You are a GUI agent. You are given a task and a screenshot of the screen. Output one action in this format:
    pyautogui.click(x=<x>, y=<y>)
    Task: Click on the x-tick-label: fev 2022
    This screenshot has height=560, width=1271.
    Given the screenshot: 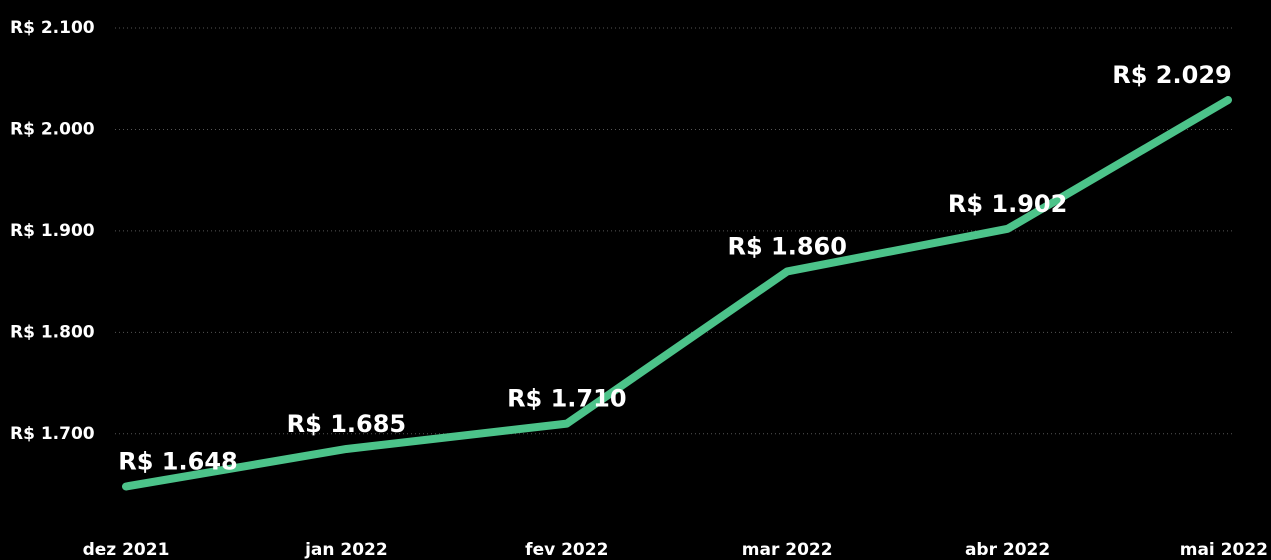 What is the action you would take?
    pyautogui.click(x=566, y=550)
    